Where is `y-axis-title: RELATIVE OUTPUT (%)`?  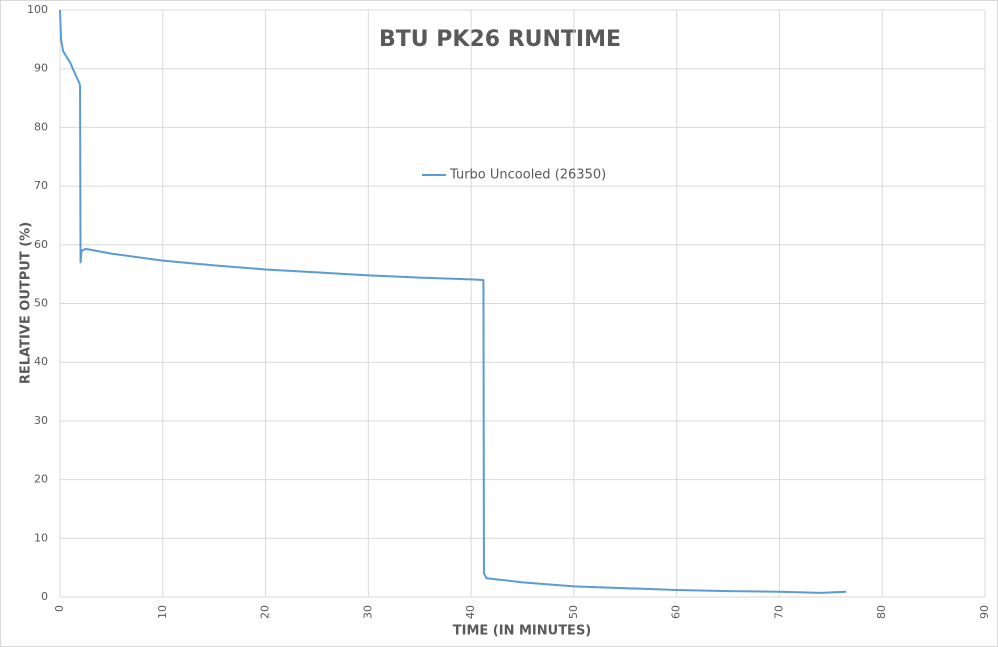
y-axis-title: RELATIVE OUTPUT (%) is located at coordinates (26, 303).